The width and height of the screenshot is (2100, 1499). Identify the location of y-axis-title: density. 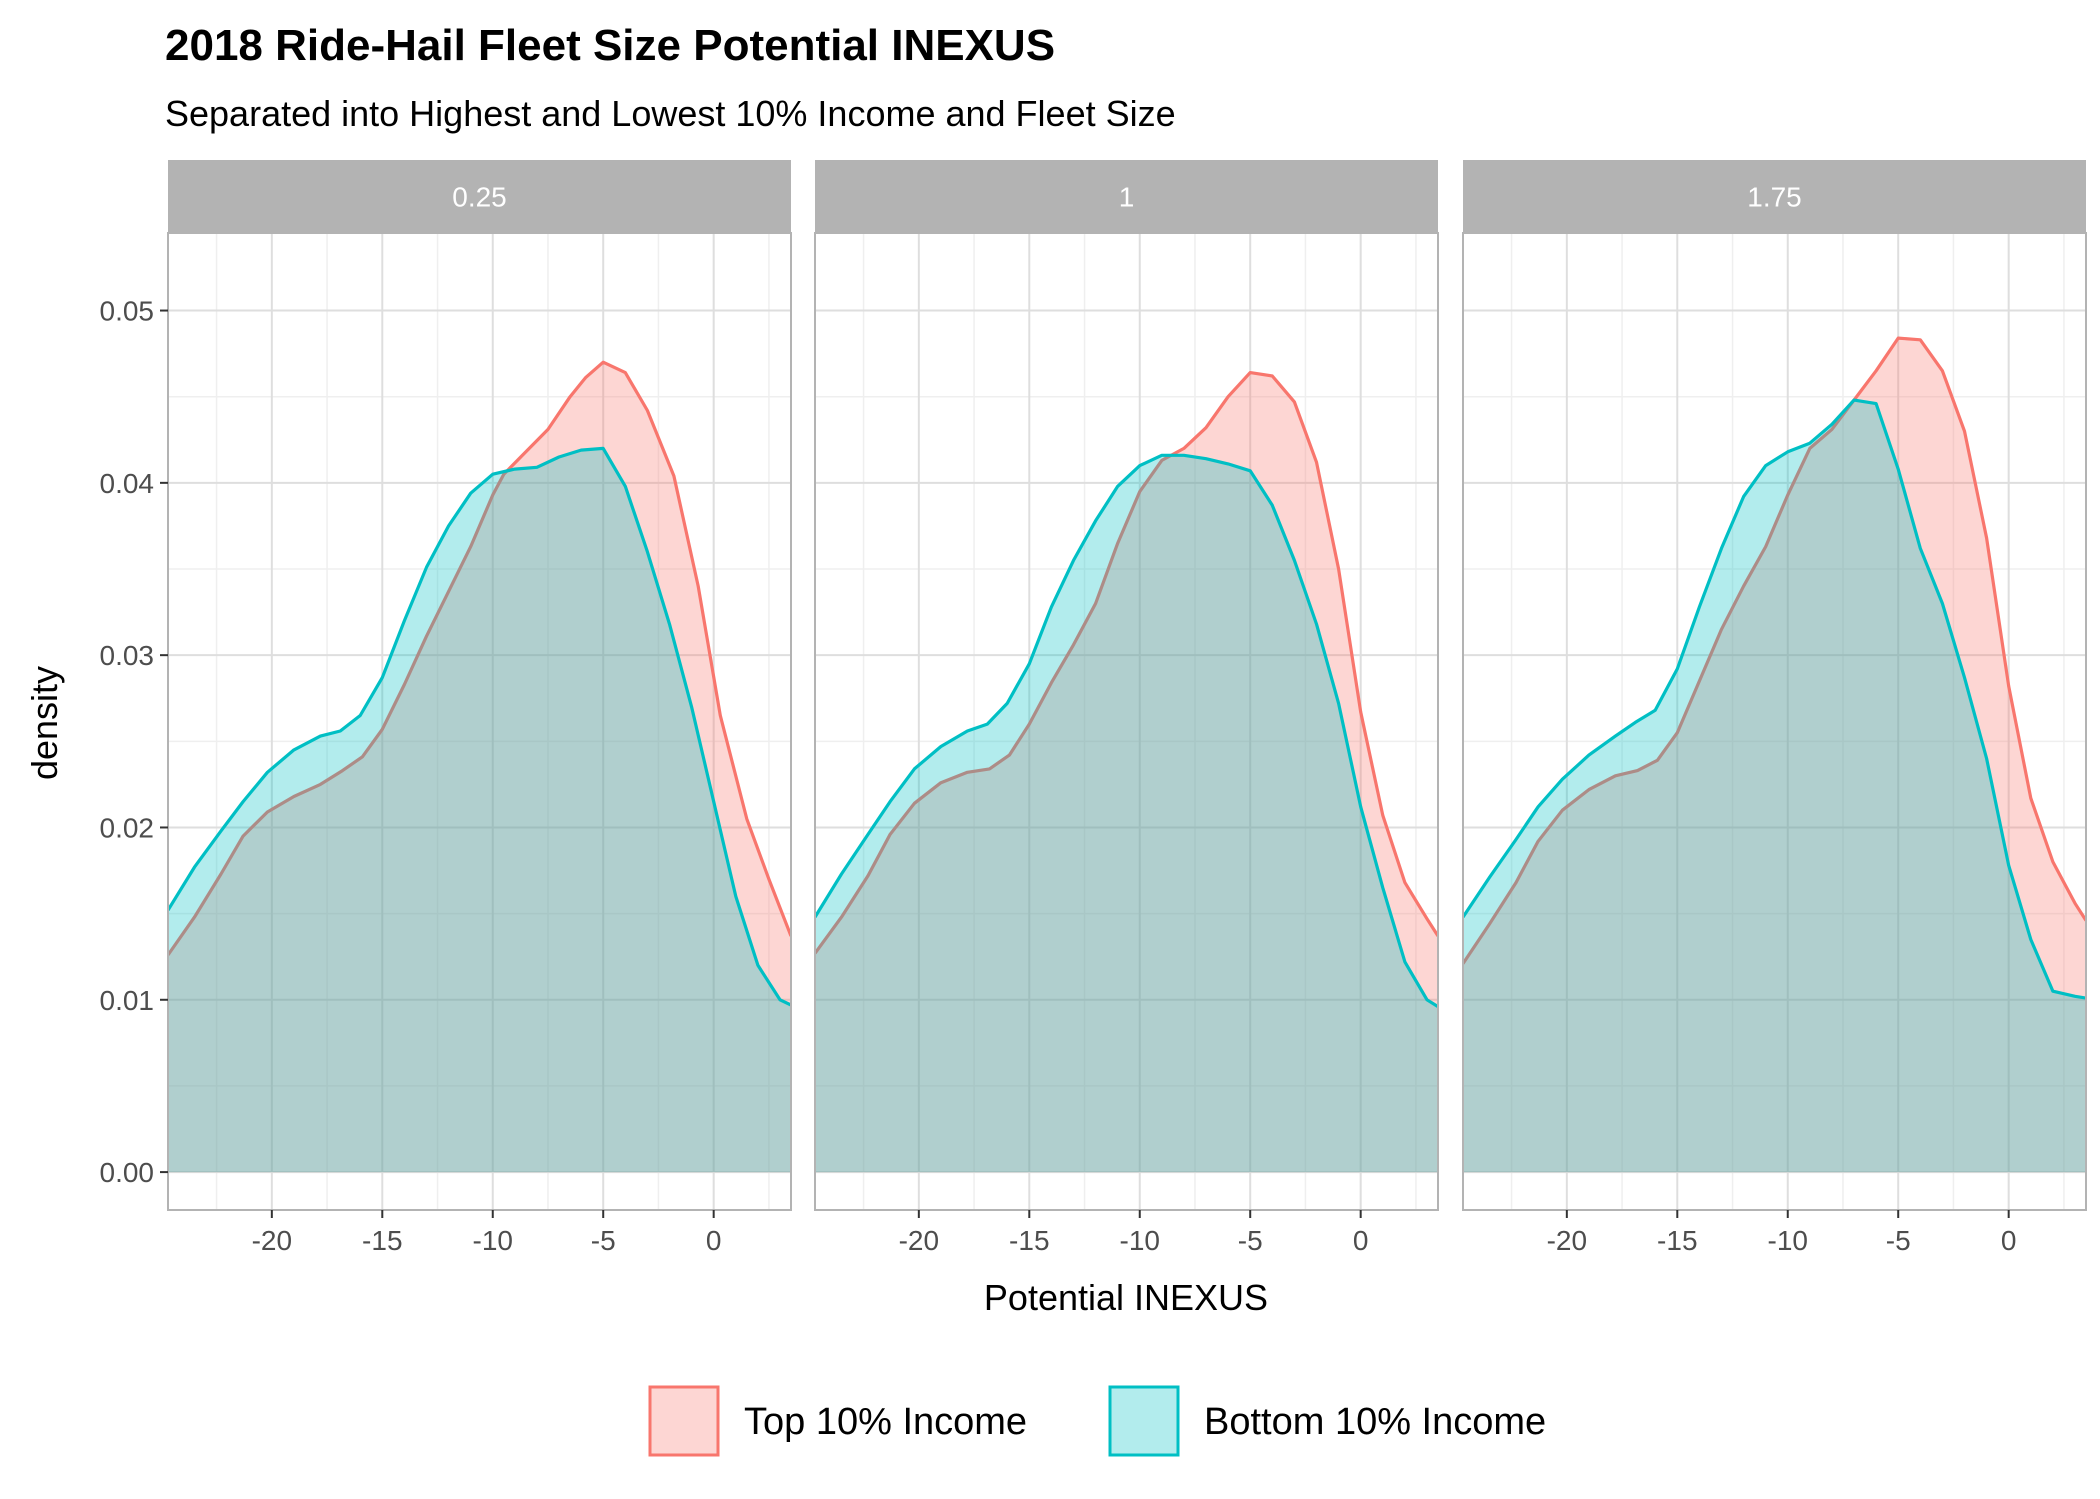
(44, 723).